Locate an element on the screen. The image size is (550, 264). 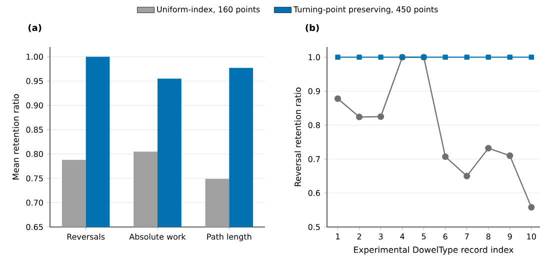
y-axis-title: Mean retention ratio is located at coordinates (15, 137).